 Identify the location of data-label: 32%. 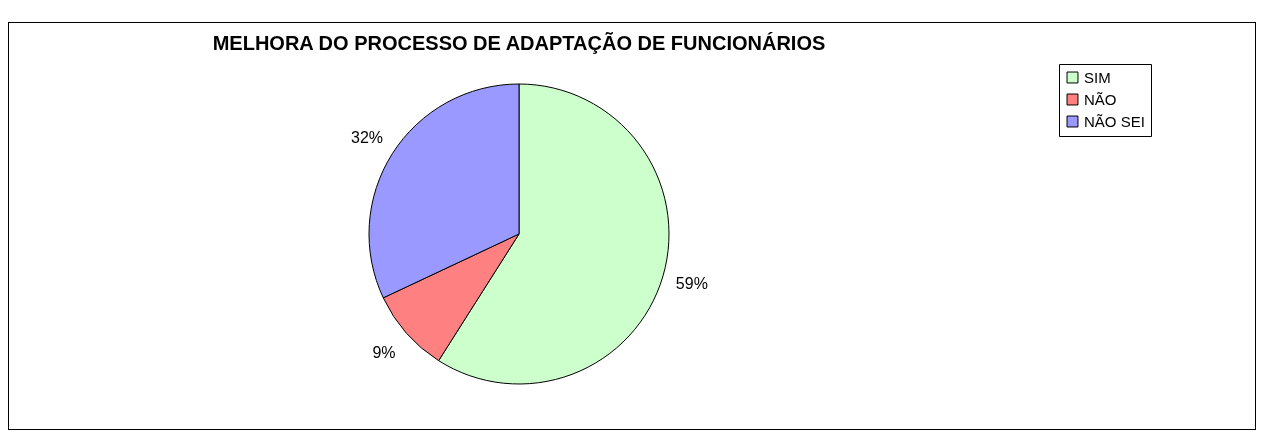
(367, 137).